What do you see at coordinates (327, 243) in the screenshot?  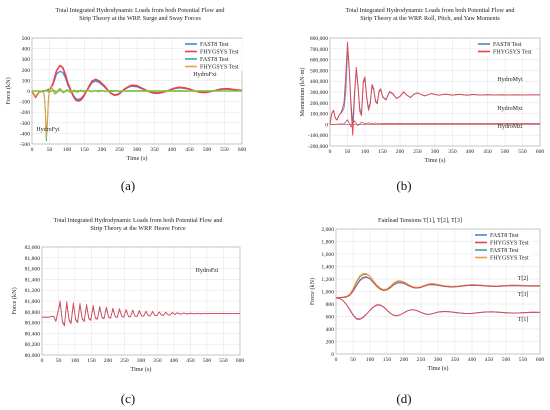 I see `y-tick-label: 1,800` at bounding box center [327, 243].